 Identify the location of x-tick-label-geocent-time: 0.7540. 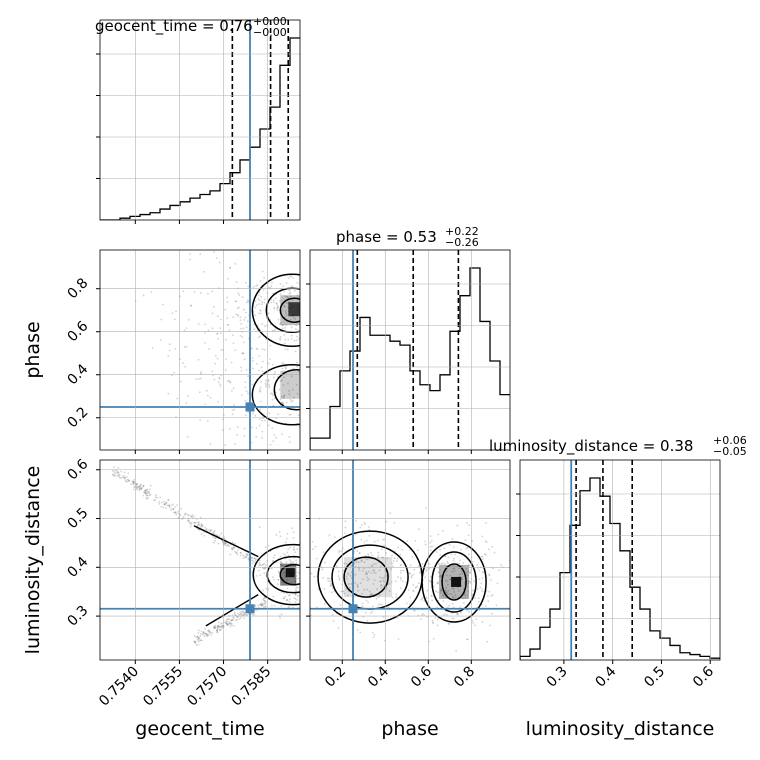
(119, 687).